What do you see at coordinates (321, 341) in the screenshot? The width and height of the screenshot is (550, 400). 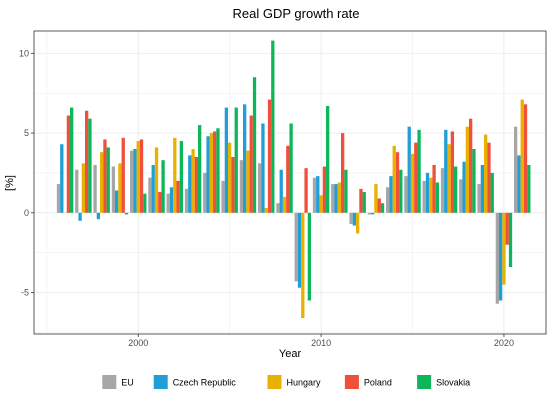 I see `x-axis-ticks: 2000 2010 2020` at bounding box center [321, 341].